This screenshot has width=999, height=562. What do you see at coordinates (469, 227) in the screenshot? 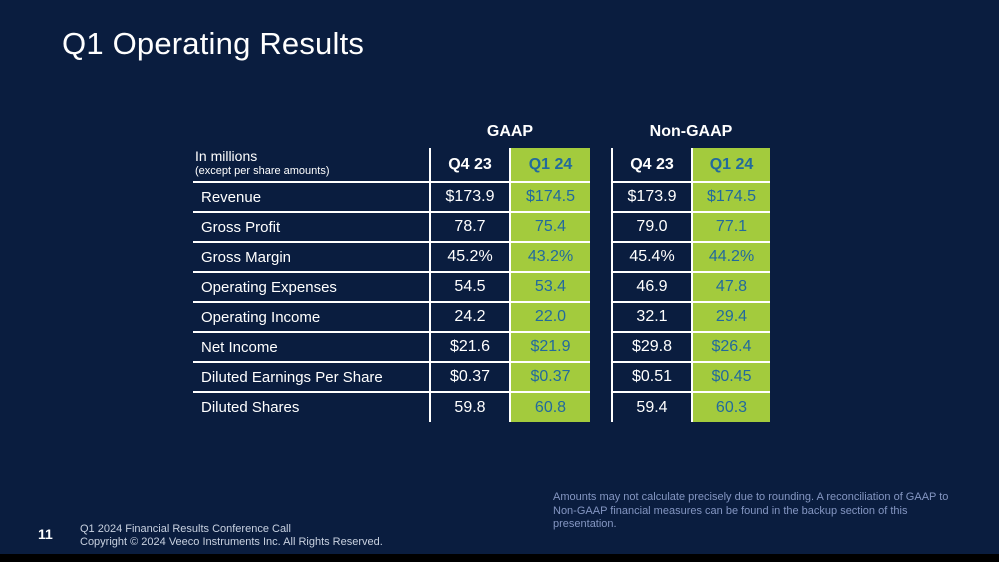
I see `cell-gaap-q423: 78.7` at bounding box center [469, 227].